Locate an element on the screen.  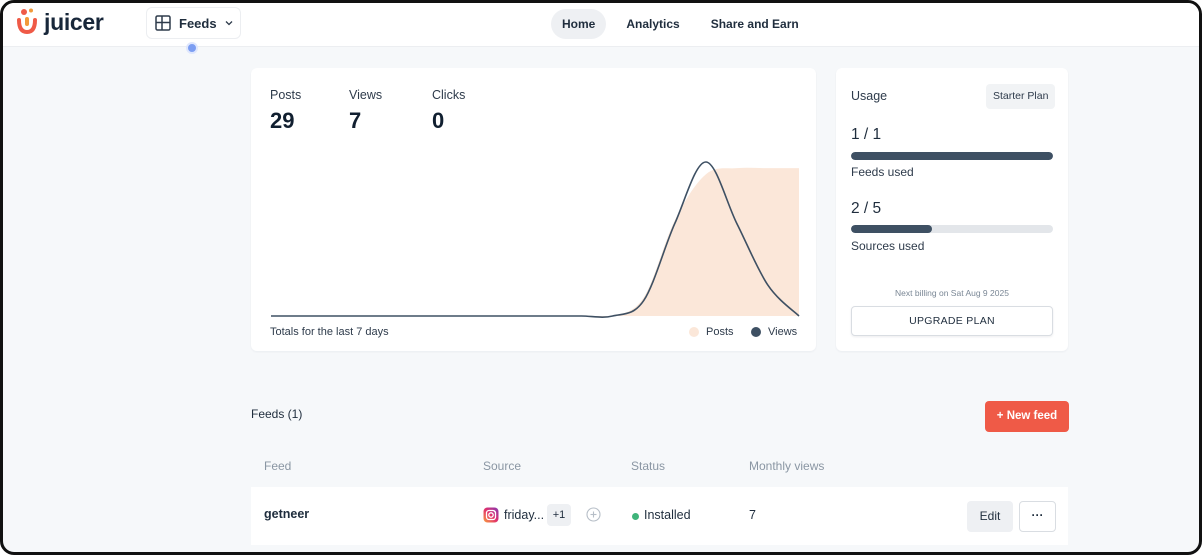
stat-posts: Posts 29 is located at coordinates (285, 111).